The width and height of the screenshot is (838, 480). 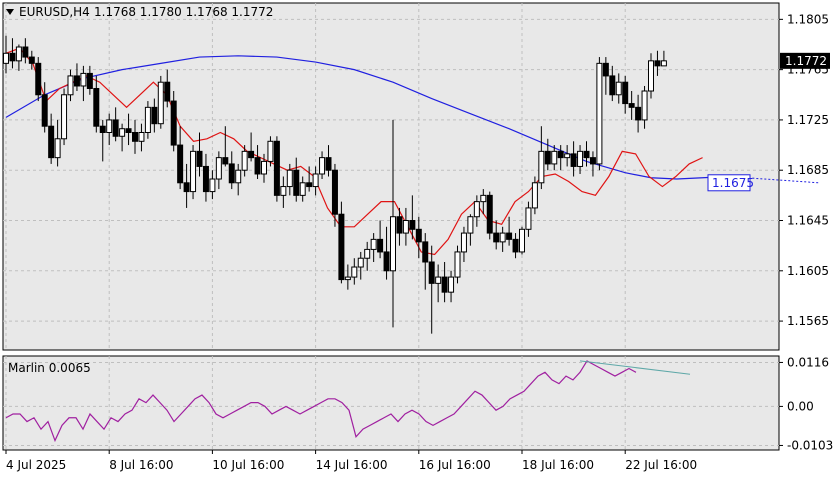 I want to click on indicator-tick-label: 0.00, so click(x=800, y=406).